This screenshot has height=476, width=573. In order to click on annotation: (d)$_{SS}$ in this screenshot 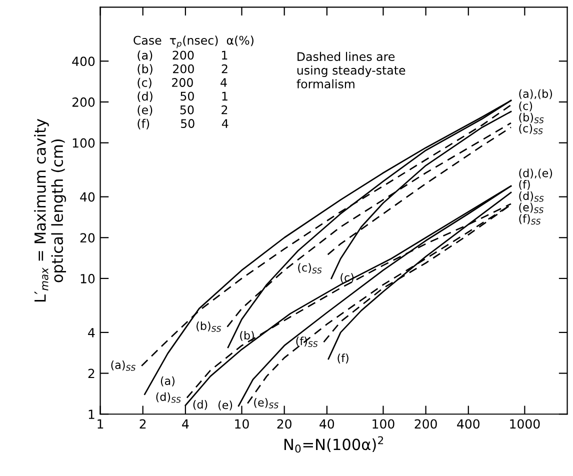, I will do `click(531, 196)`.